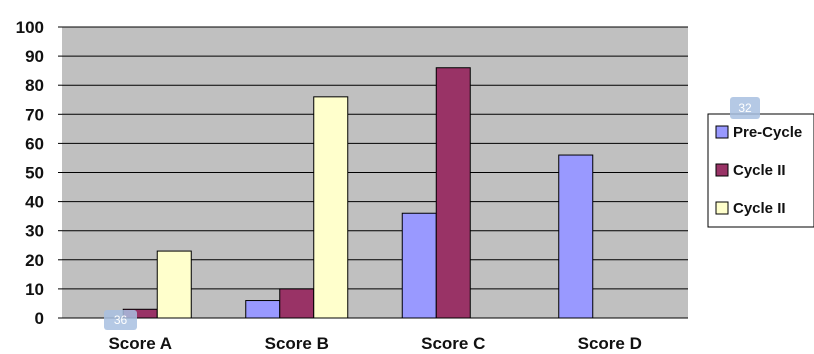 This screenshot has height=354, width=814. Describe the element at coordinates (759, 208) in the screenshot. I see `legend-label-2: Cycle II` at that location.